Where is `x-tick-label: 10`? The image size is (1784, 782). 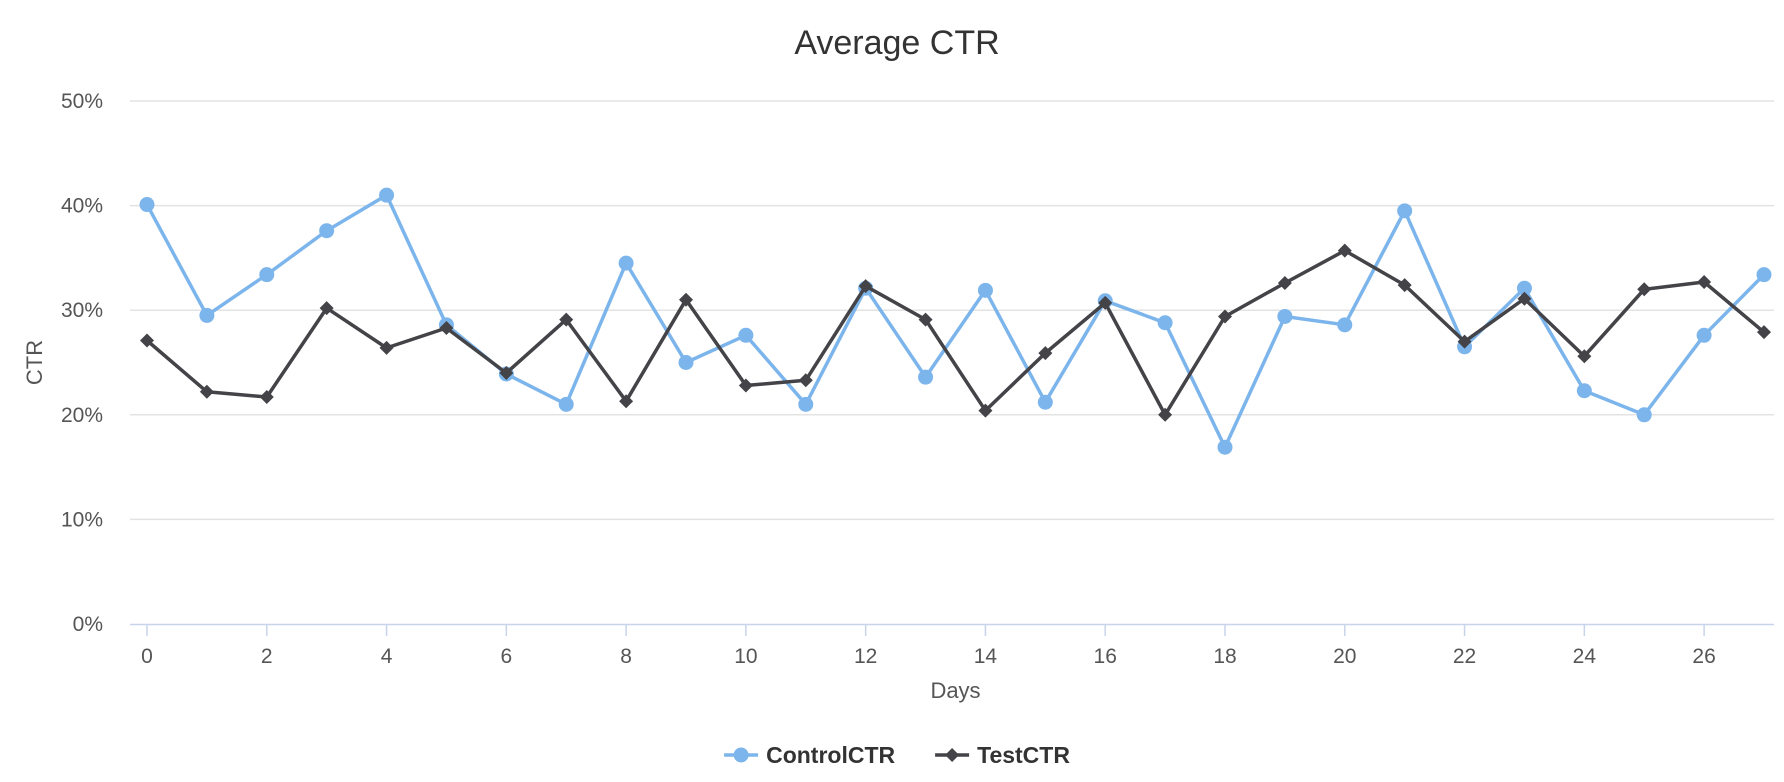
x-tick-label: 10 is located at coordinates (745, 656).